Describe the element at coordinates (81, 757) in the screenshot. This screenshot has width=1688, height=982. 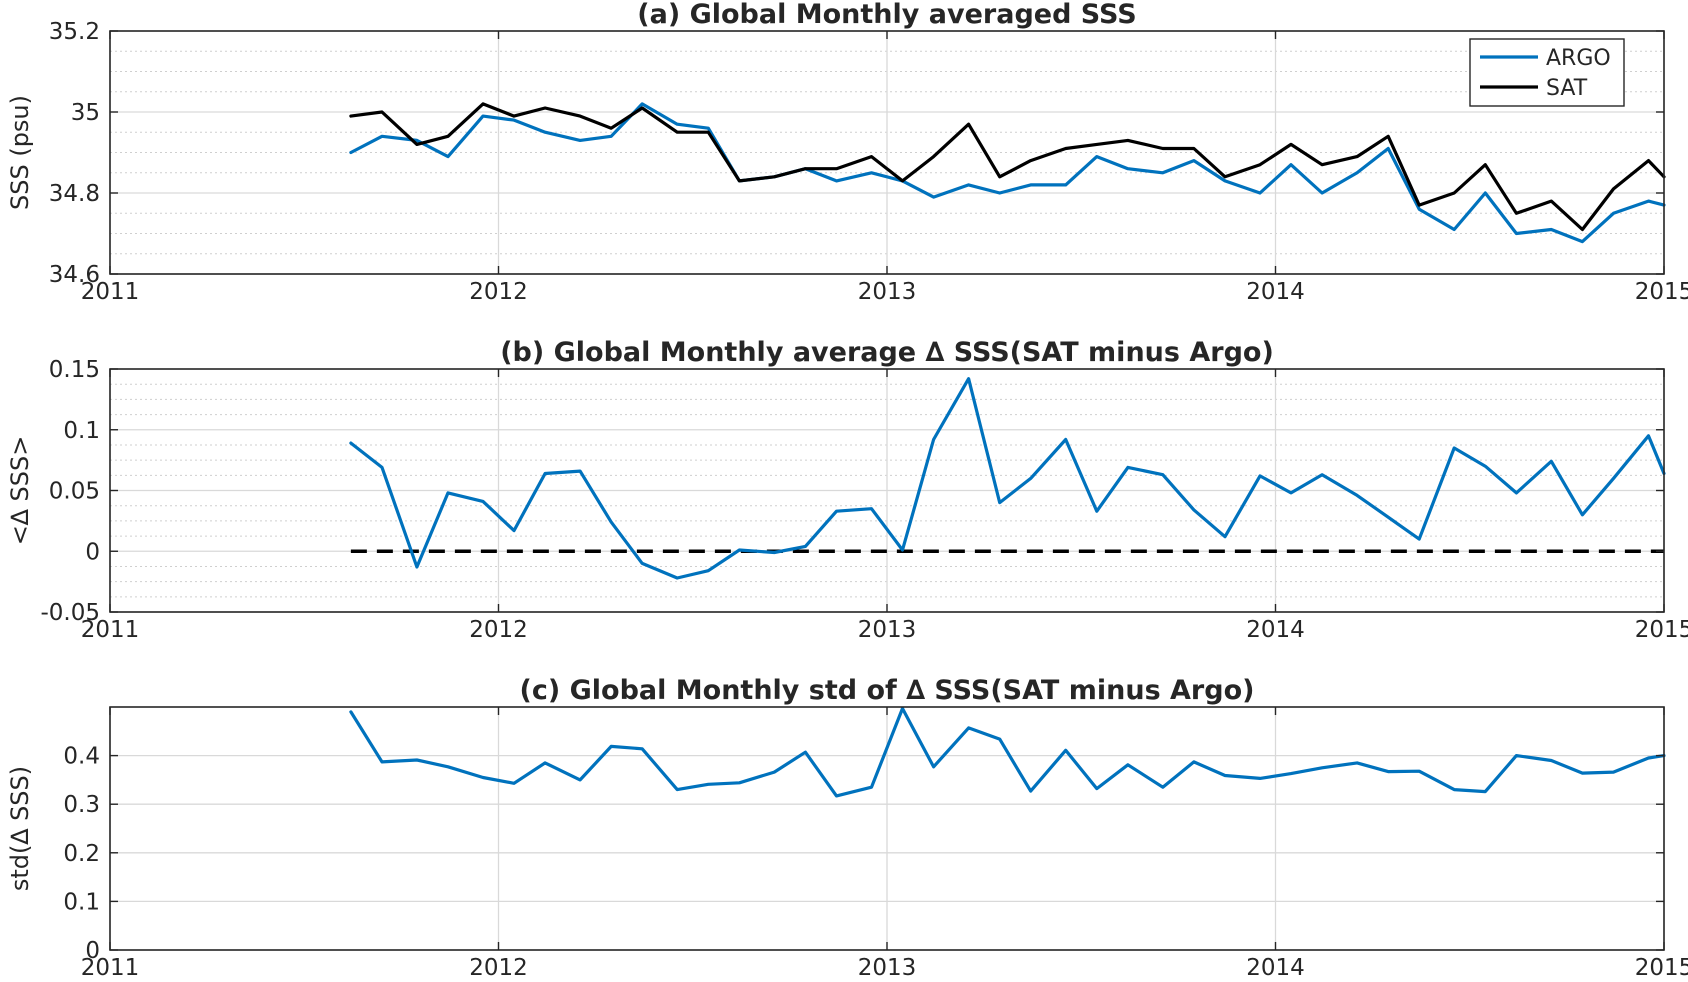
I see `y-tick-label: 0.4` at that location.